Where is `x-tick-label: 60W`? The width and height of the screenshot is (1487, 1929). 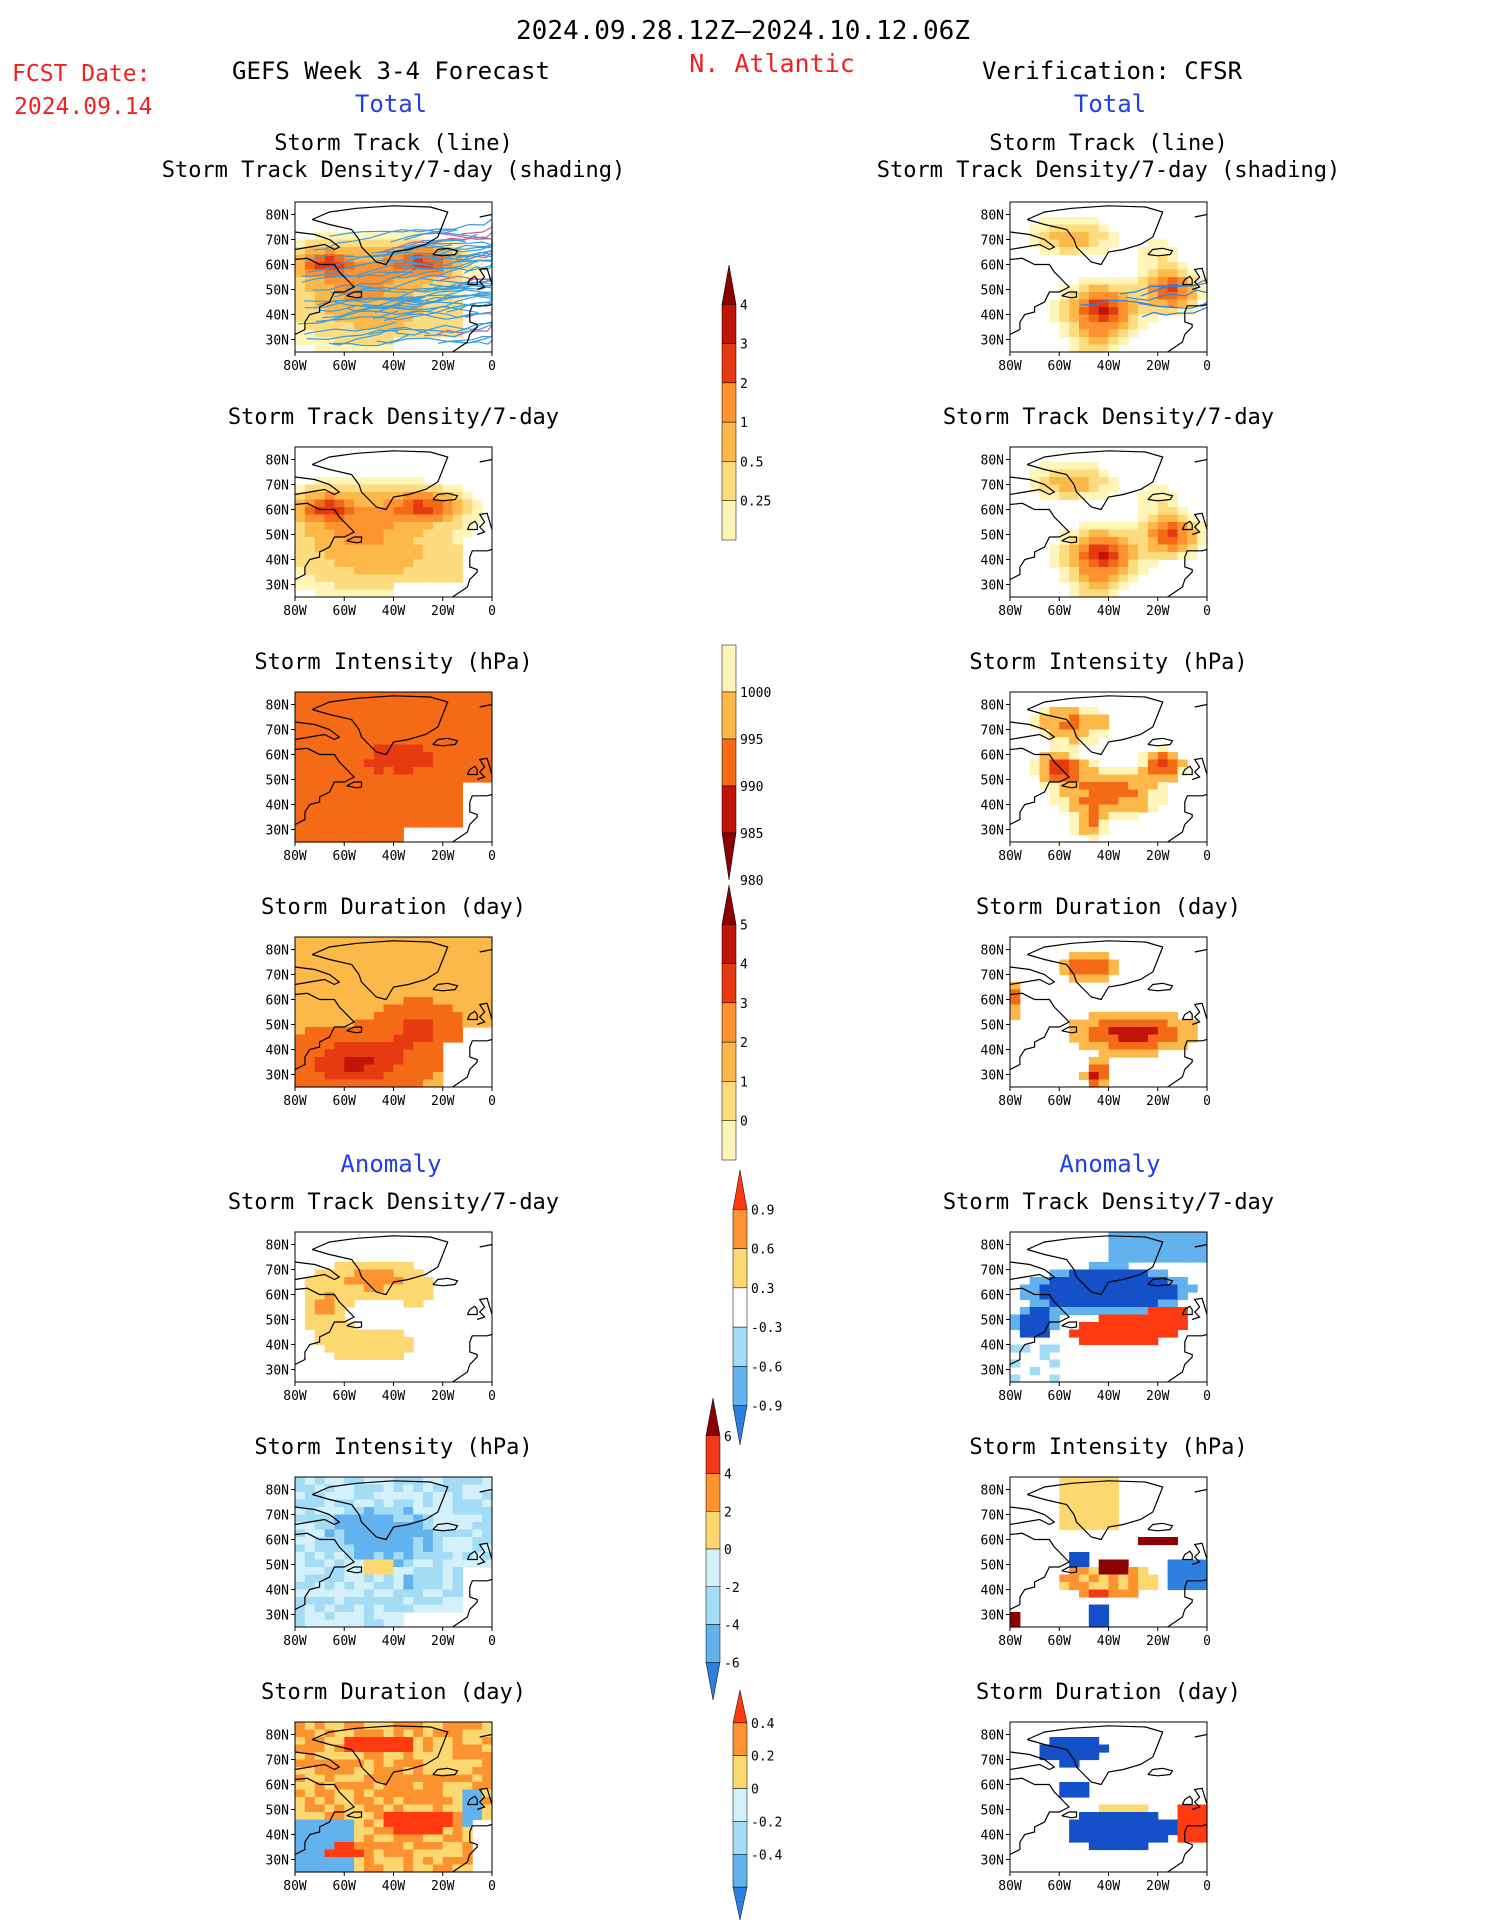 x-tick-label: 60W is located at coordinates (345, 856).